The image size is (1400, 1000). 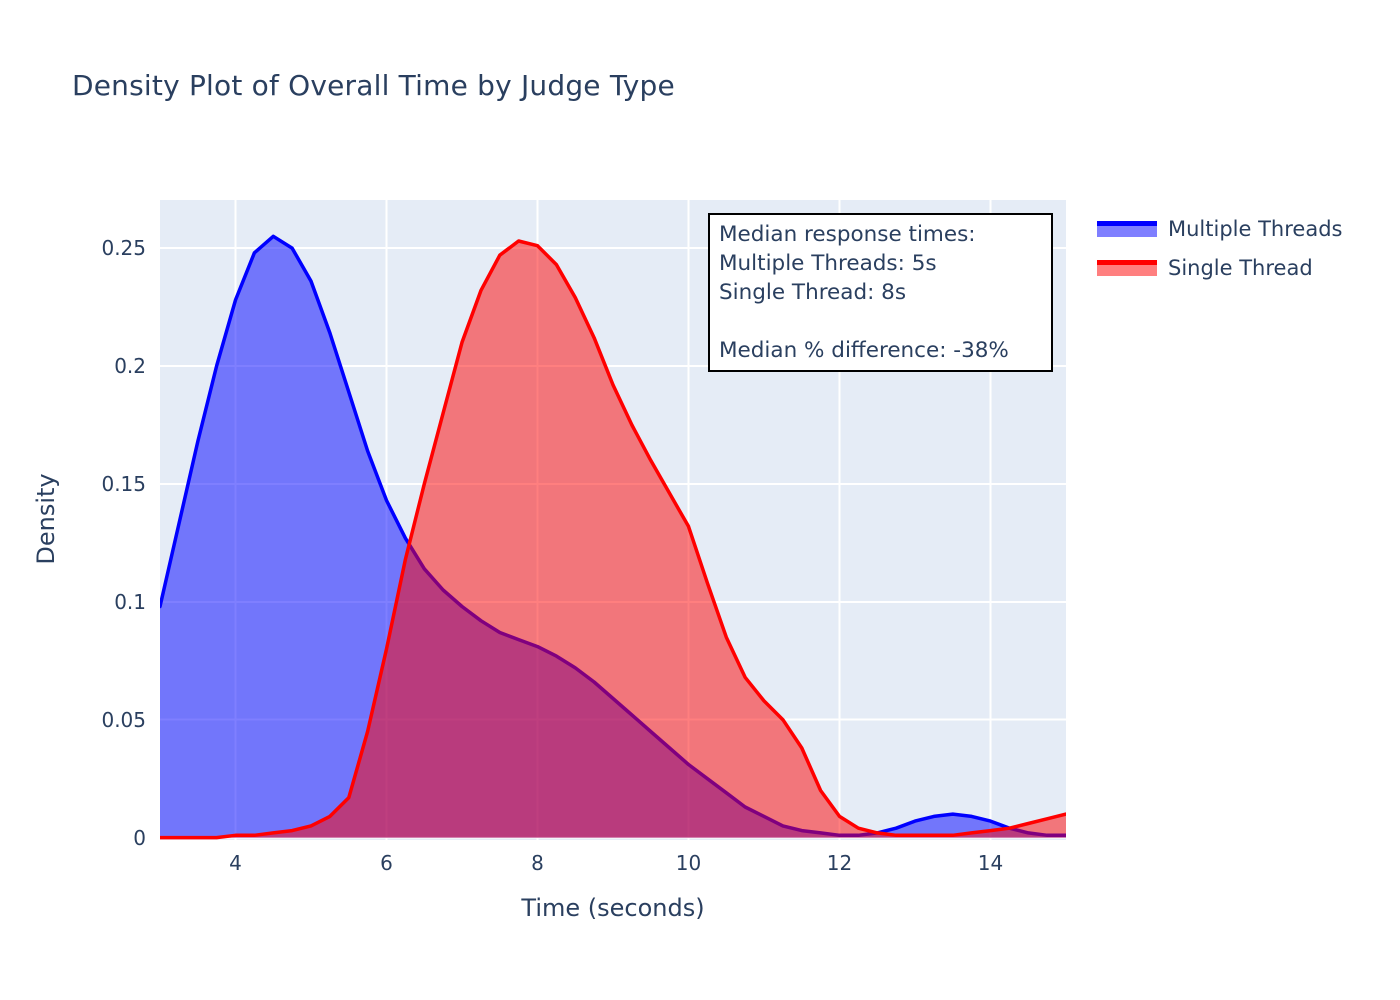 I want to click on y-tick-label: 0.15, so click(x=123, y=483).